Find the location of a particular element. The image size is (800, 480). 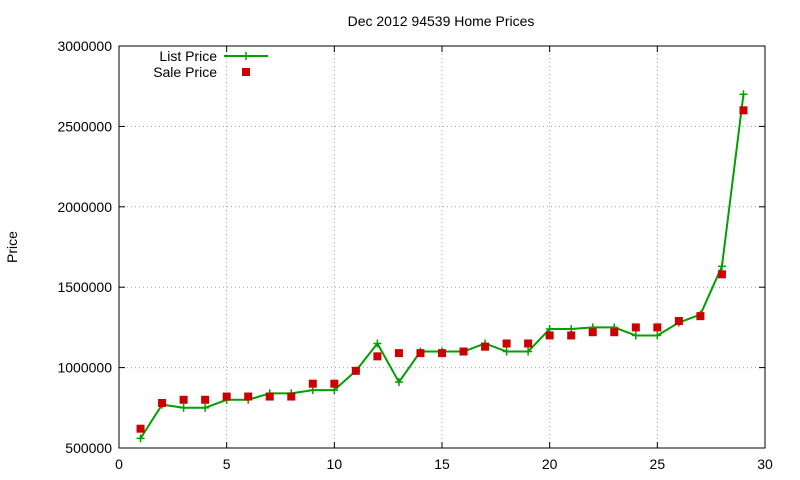

y-tick-label: 1500000 is located at coordinates (84, 287).